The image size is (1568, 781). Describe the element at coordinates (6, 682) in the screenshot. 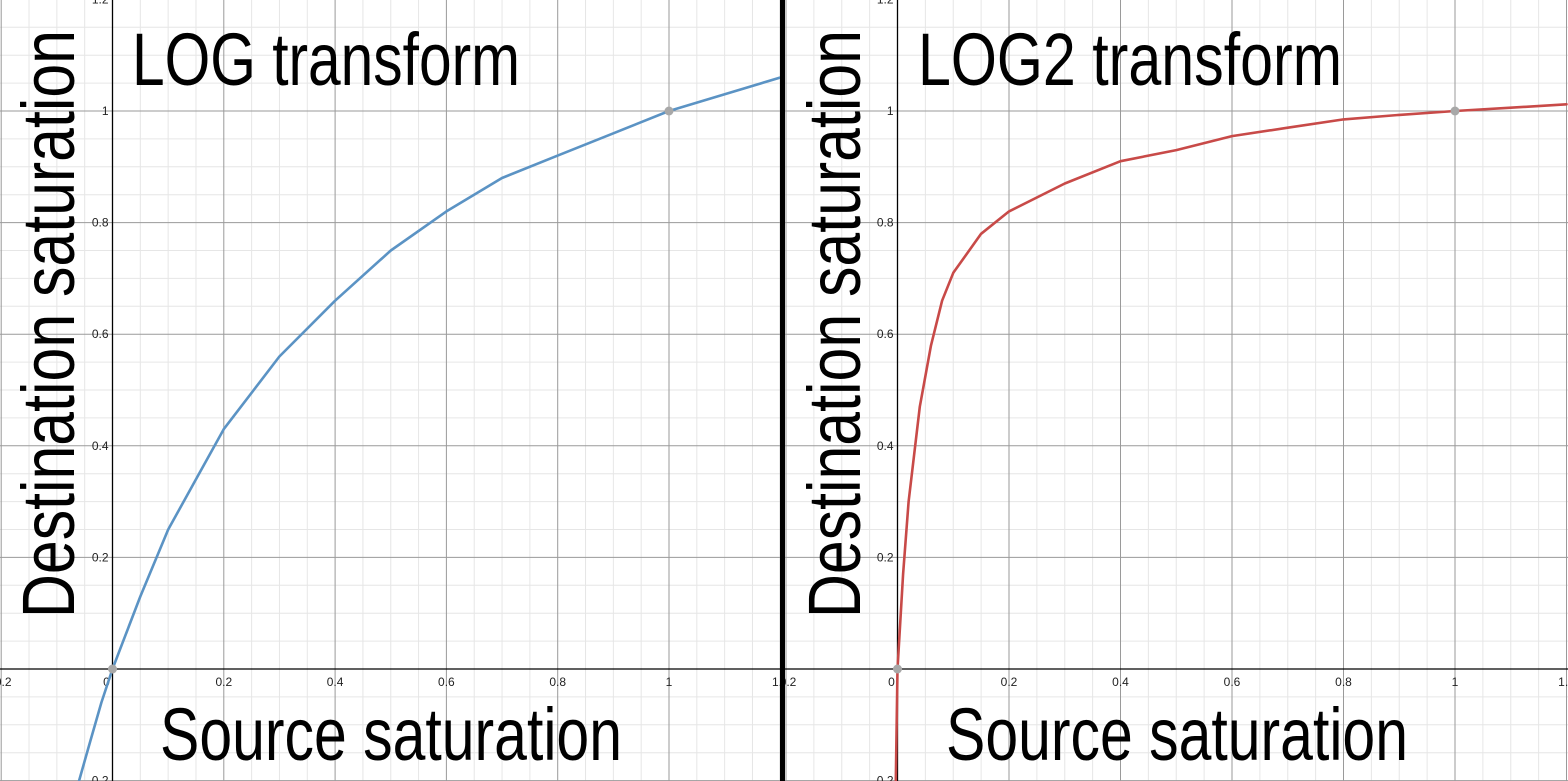

I see `log-x-tick-label: -0.2` at that location.